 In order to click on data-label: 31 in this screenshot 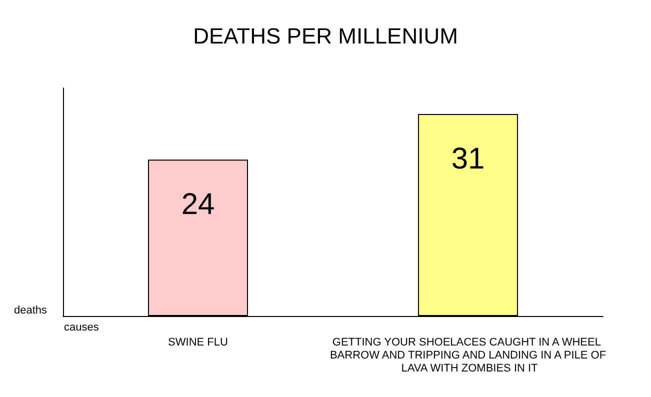, I will do `click(468, 159)`.